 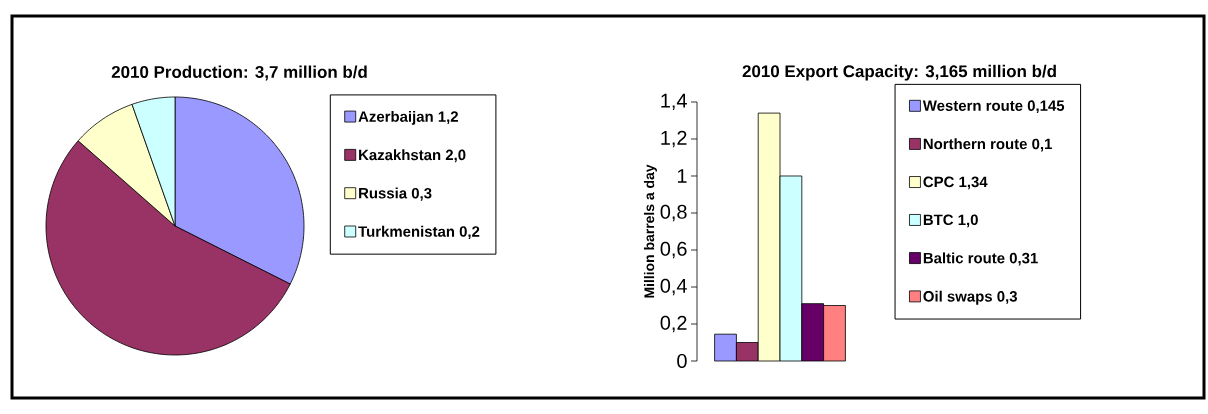 What do you see at coordinates (899, 72) in the screenshot?
I see `text: 2010 Export Capacity: 3,165 million b/d` at bounding box center [899, 72].